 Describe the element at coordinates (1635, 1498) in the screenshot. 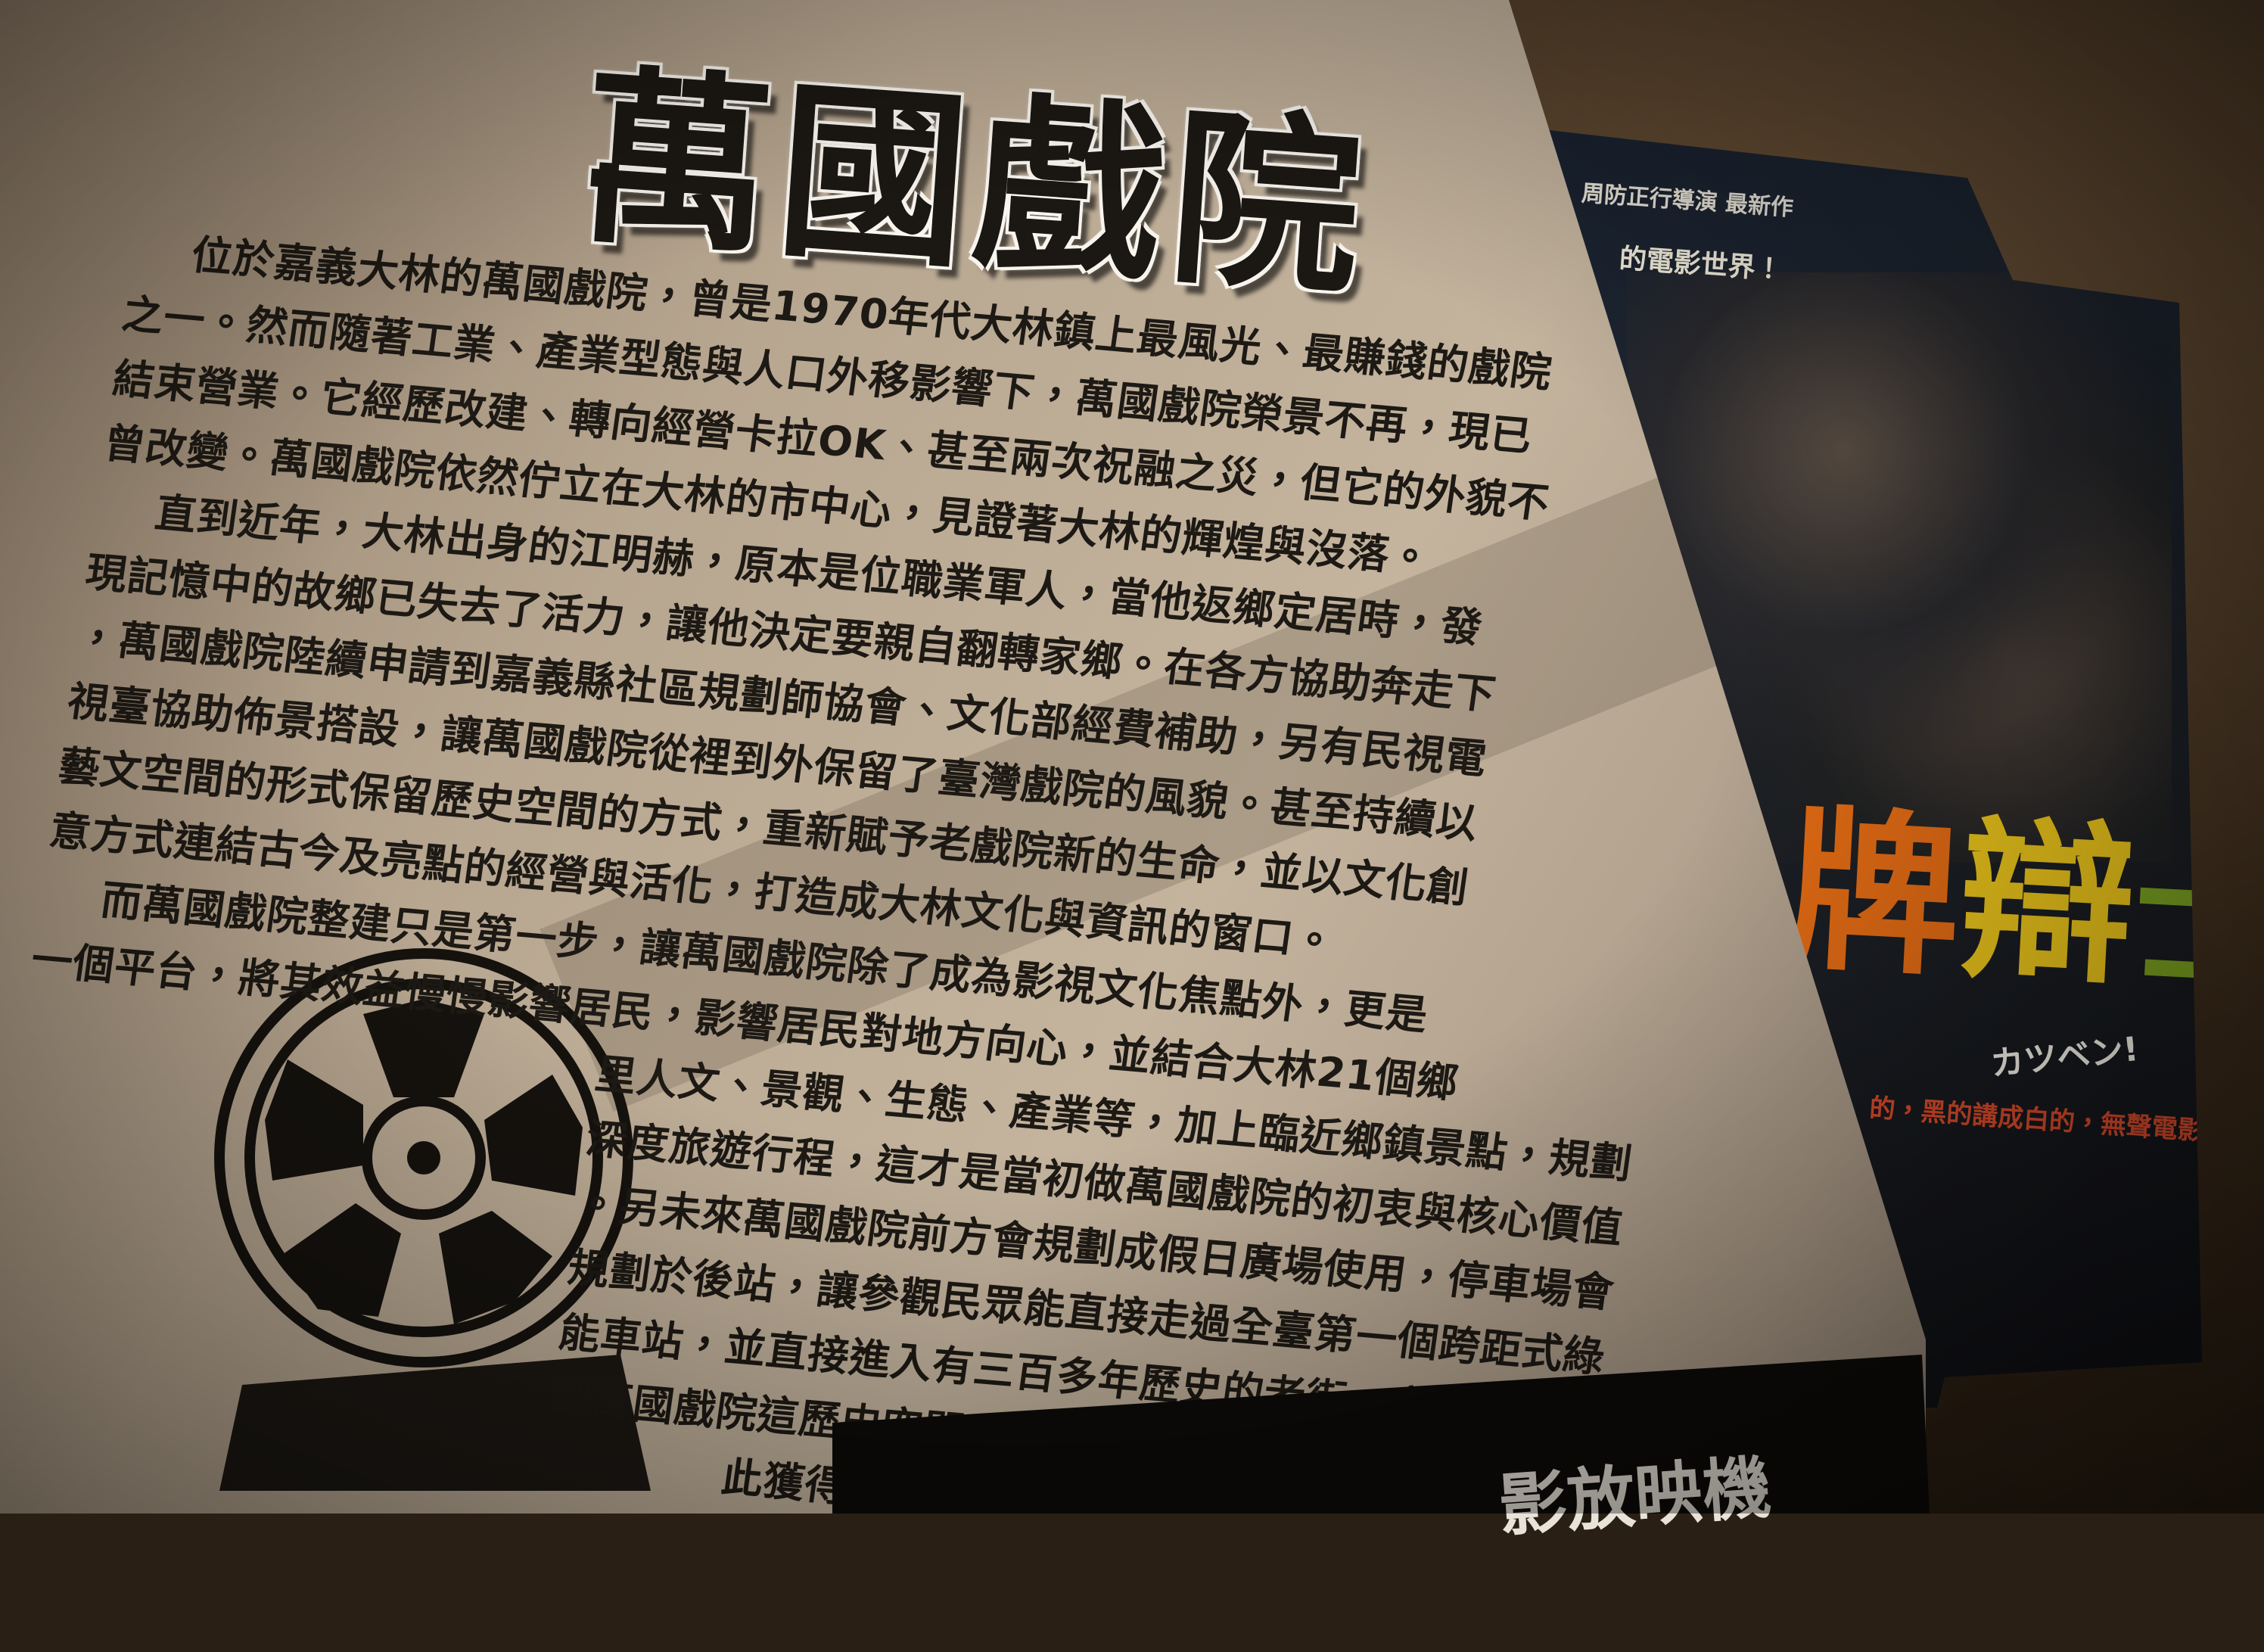

I see `banner-text: 影放映機` at that location.